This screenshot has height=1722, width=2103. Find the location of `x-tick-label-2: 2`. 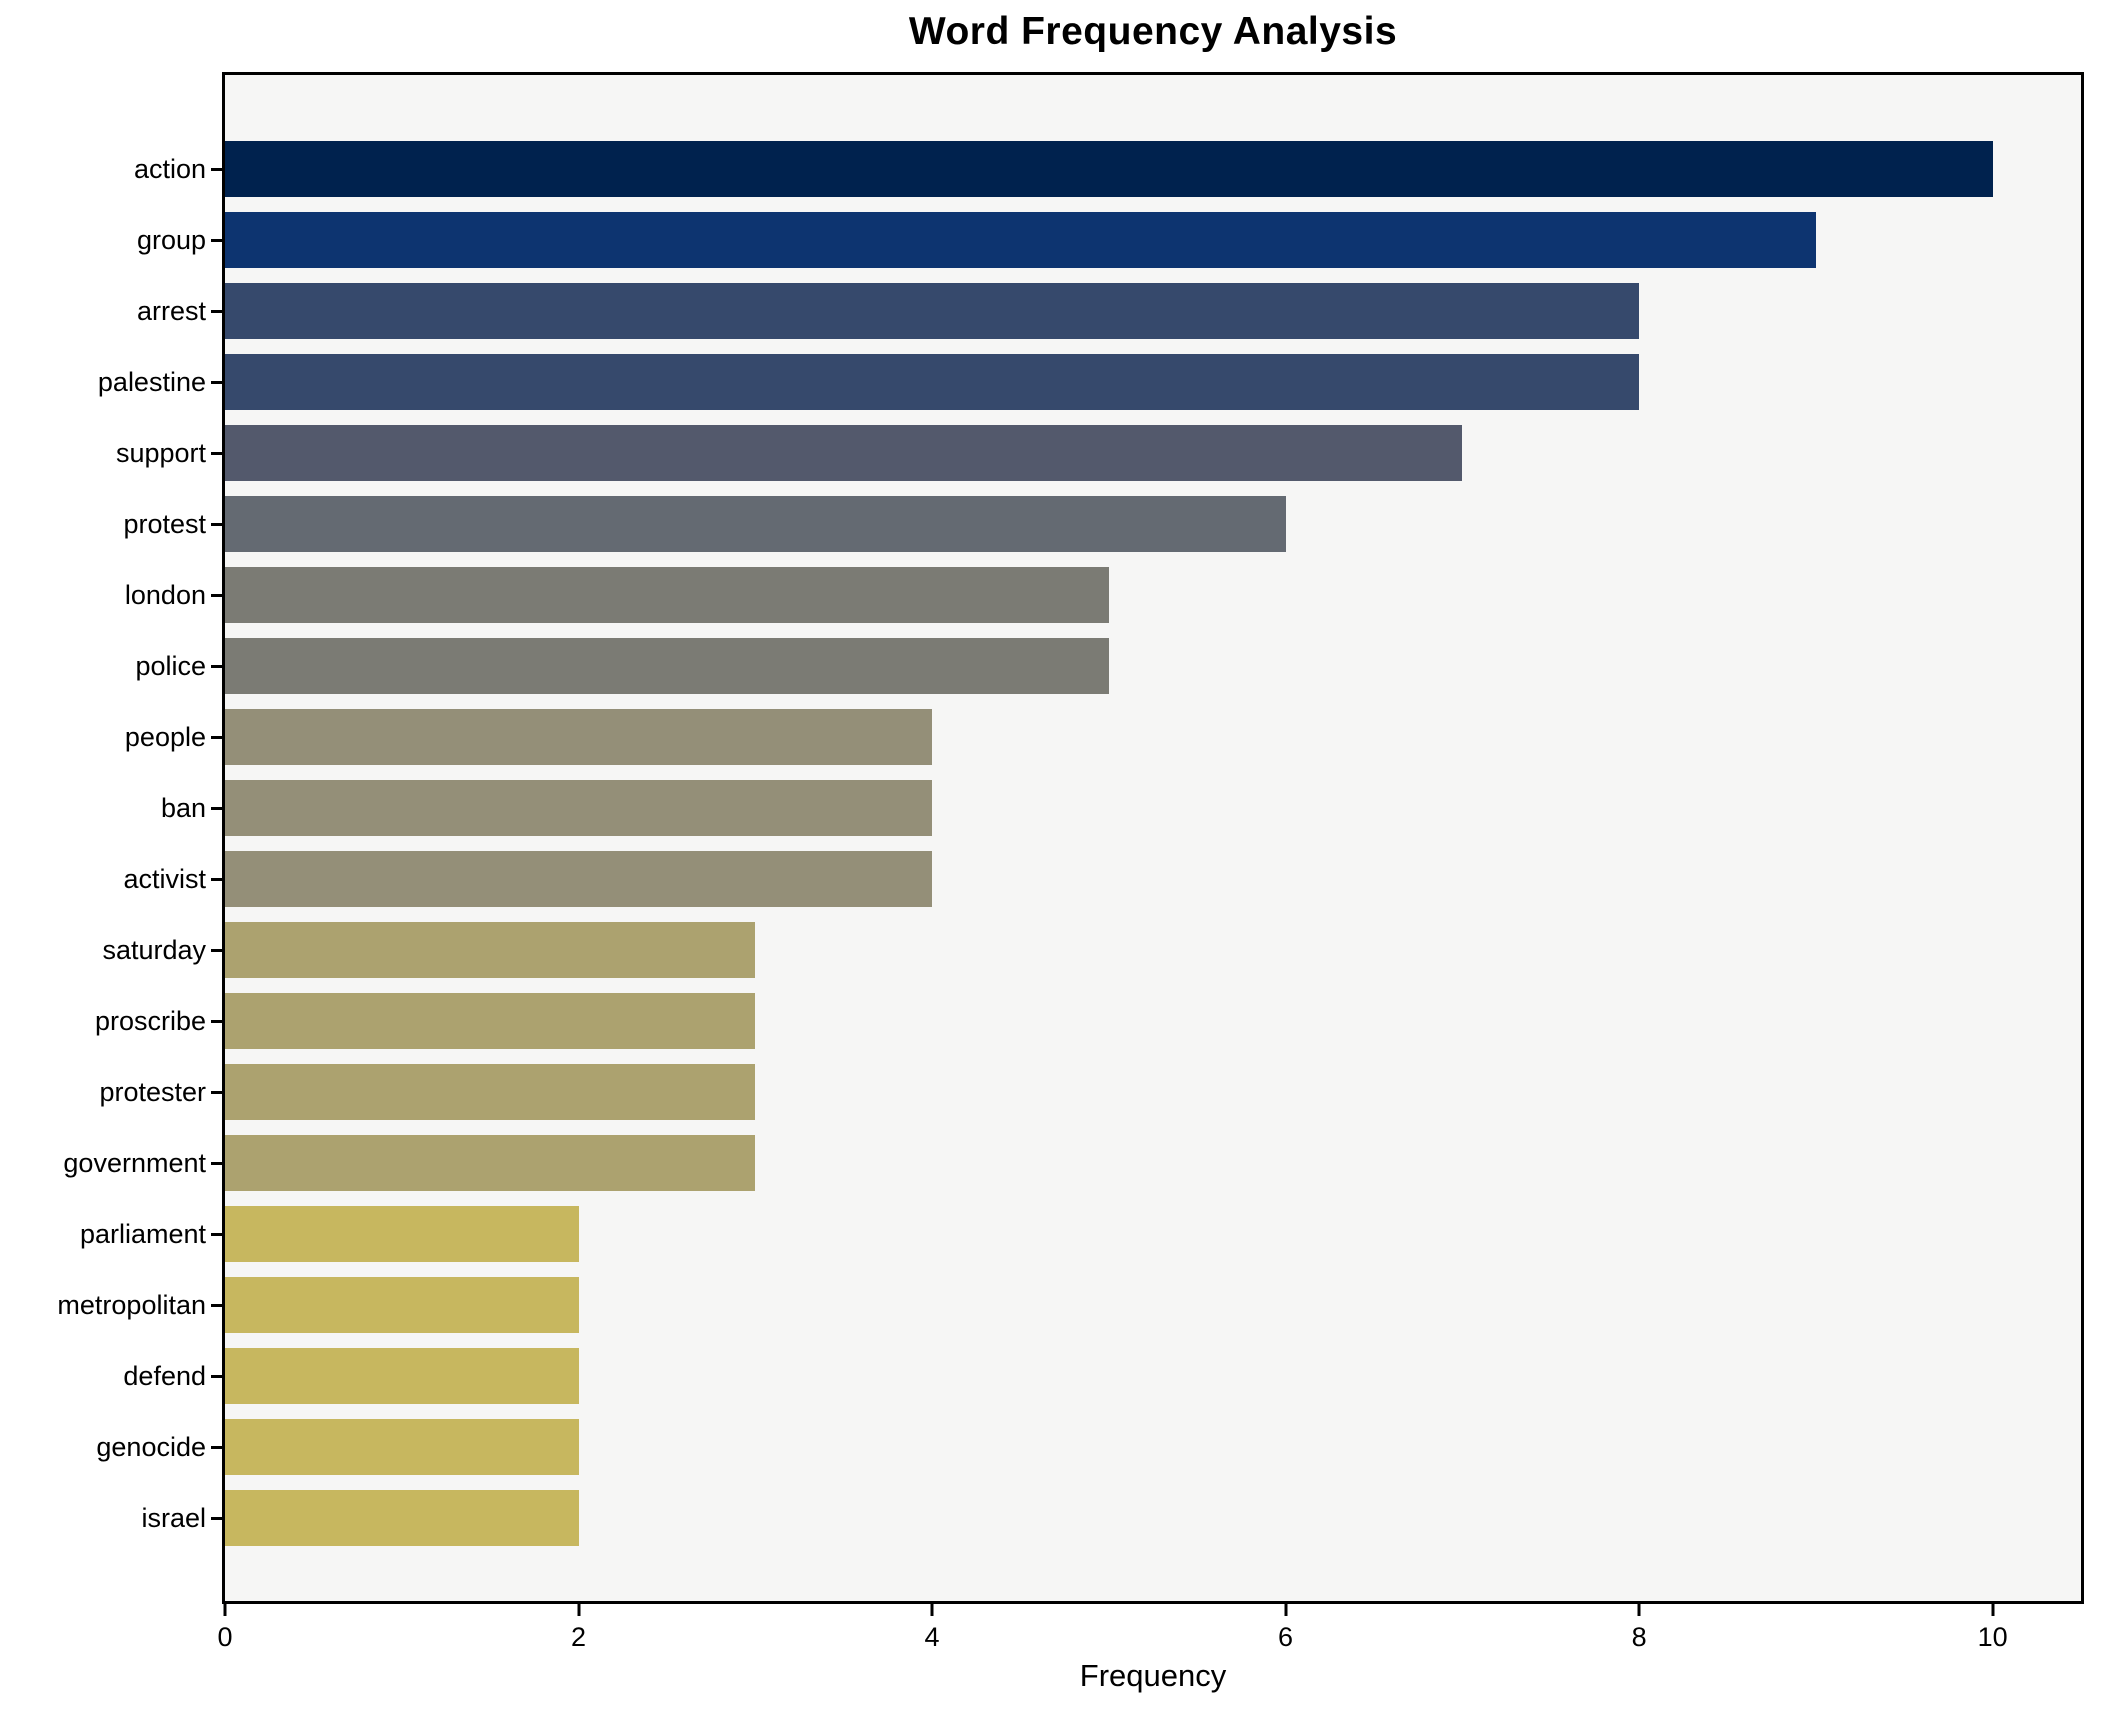

x-tick-label-2: 2 is located at coordinates (579, 1637).